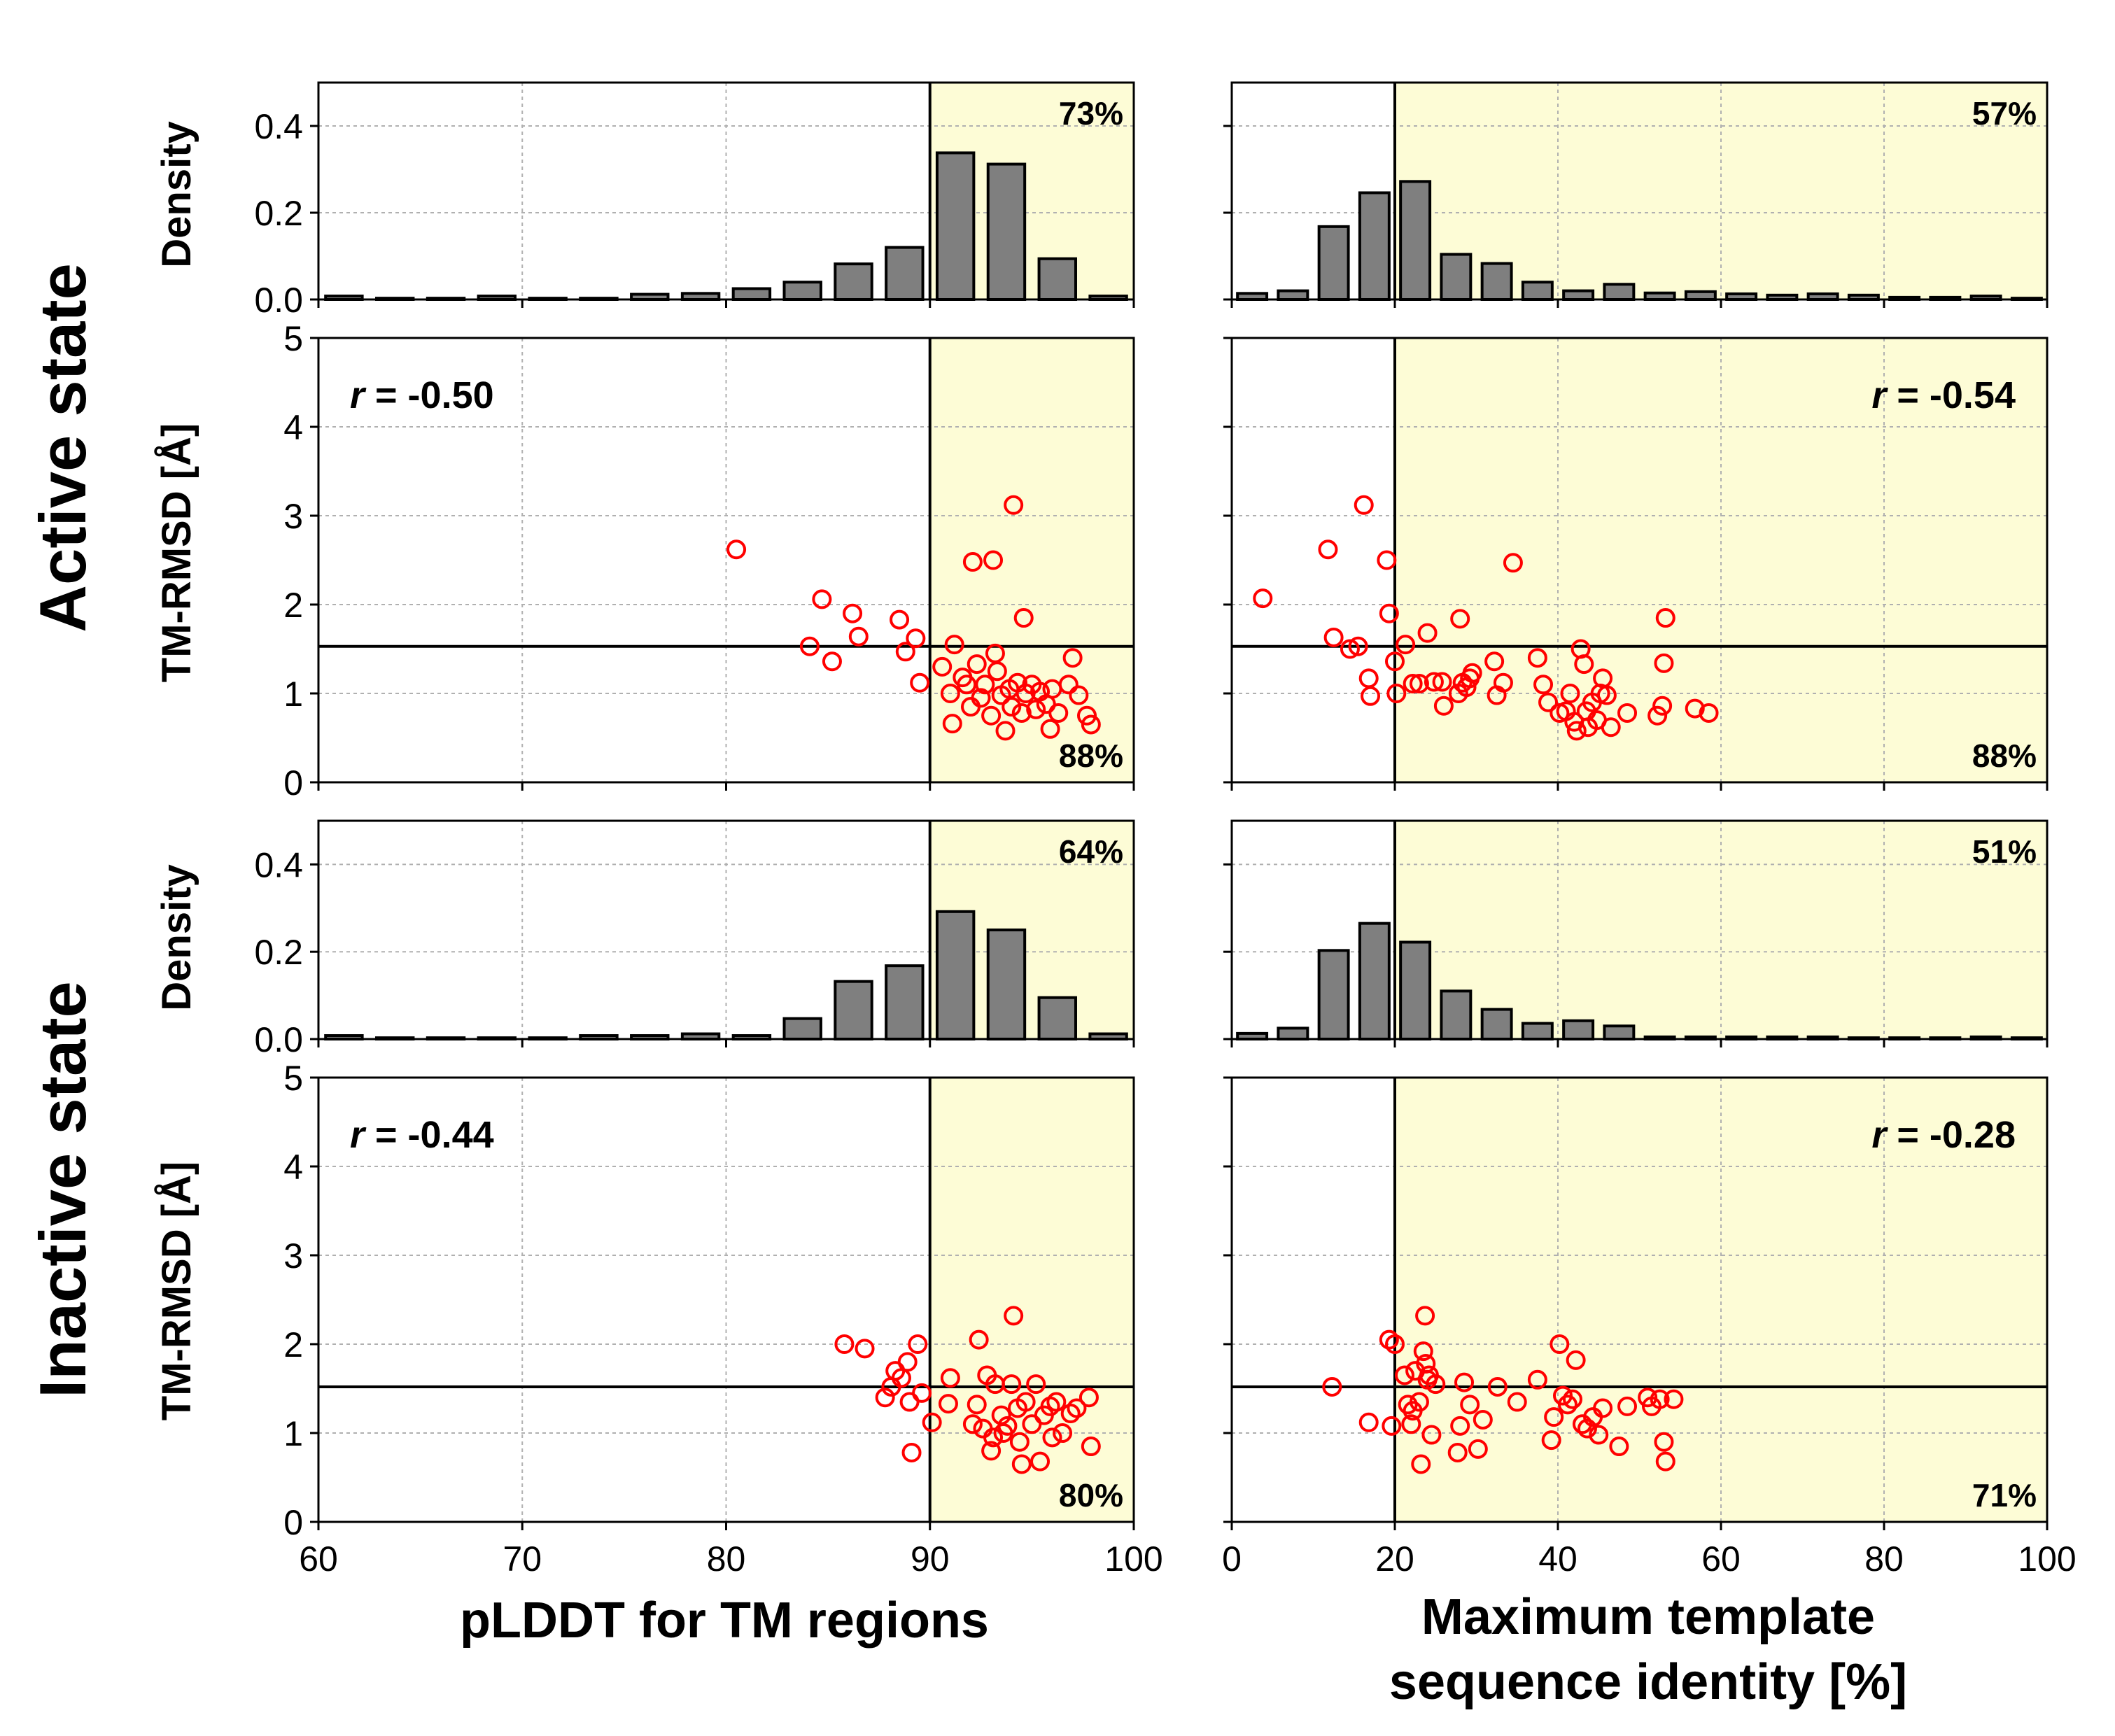 The height and width of the screenshot is (1736, 2115). I want to click on x-tick-label: 60, so click(1721, 1559).